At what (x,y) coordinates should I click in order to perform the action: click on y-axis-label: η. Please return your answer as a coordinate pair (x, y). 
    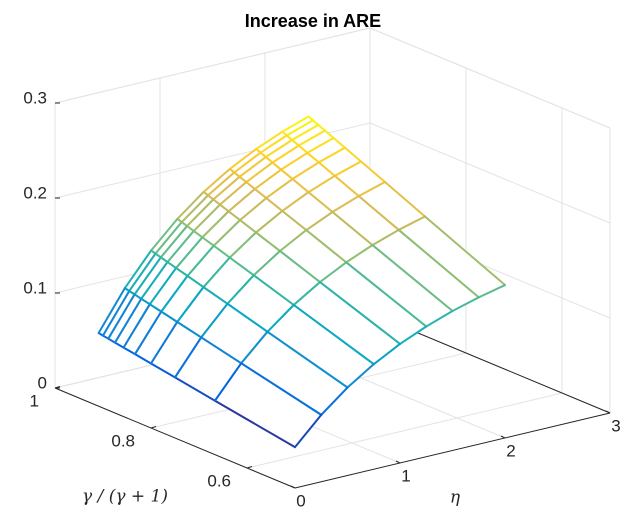
    Looking at the image, I should click on (455, 498).